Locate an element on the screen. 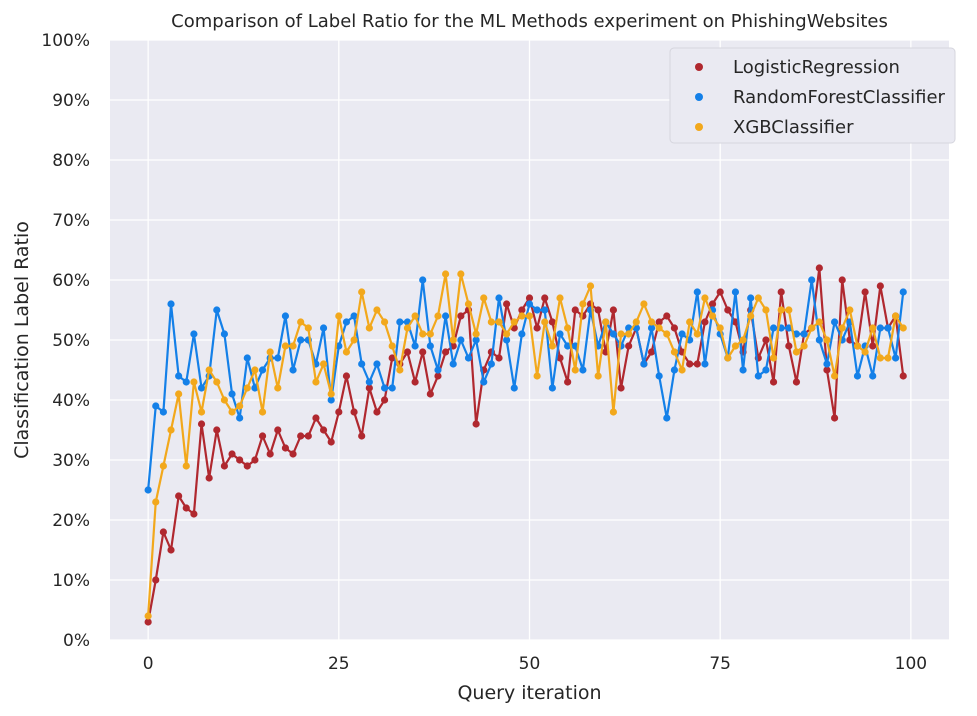 This screenshot has height=716, width=977. y-tick-label: 90% is located at coordinates (71, 101).